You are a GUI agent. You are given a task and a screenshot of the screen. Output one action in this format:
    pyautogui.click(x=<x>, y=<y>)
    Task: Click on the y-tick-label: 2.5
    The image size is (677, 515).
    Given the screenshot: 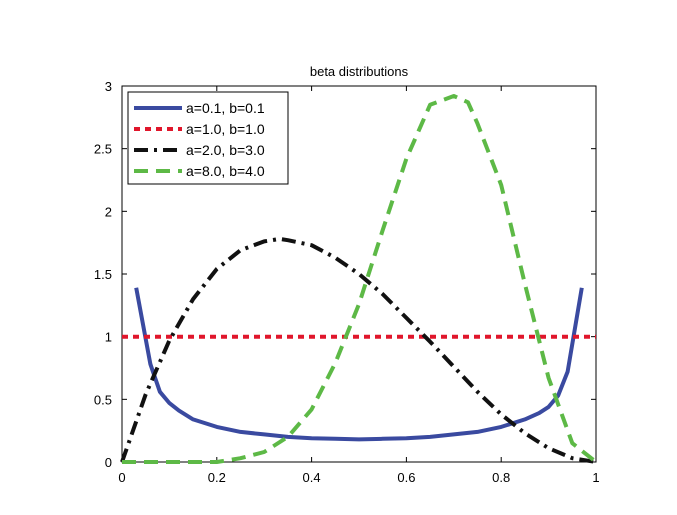 What is the action you would take?
    pyautogui.click(x=103, y=149)
    